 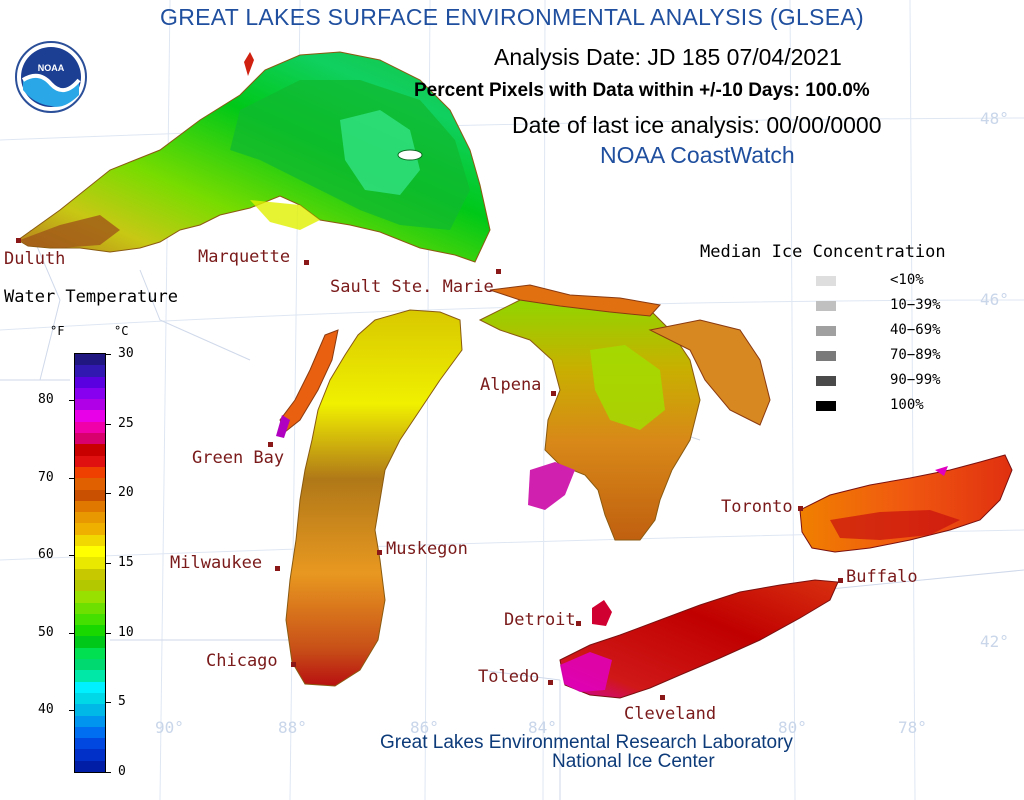 I want to click on grid-label-lat-48: 48°, so click(x=994, y=118).